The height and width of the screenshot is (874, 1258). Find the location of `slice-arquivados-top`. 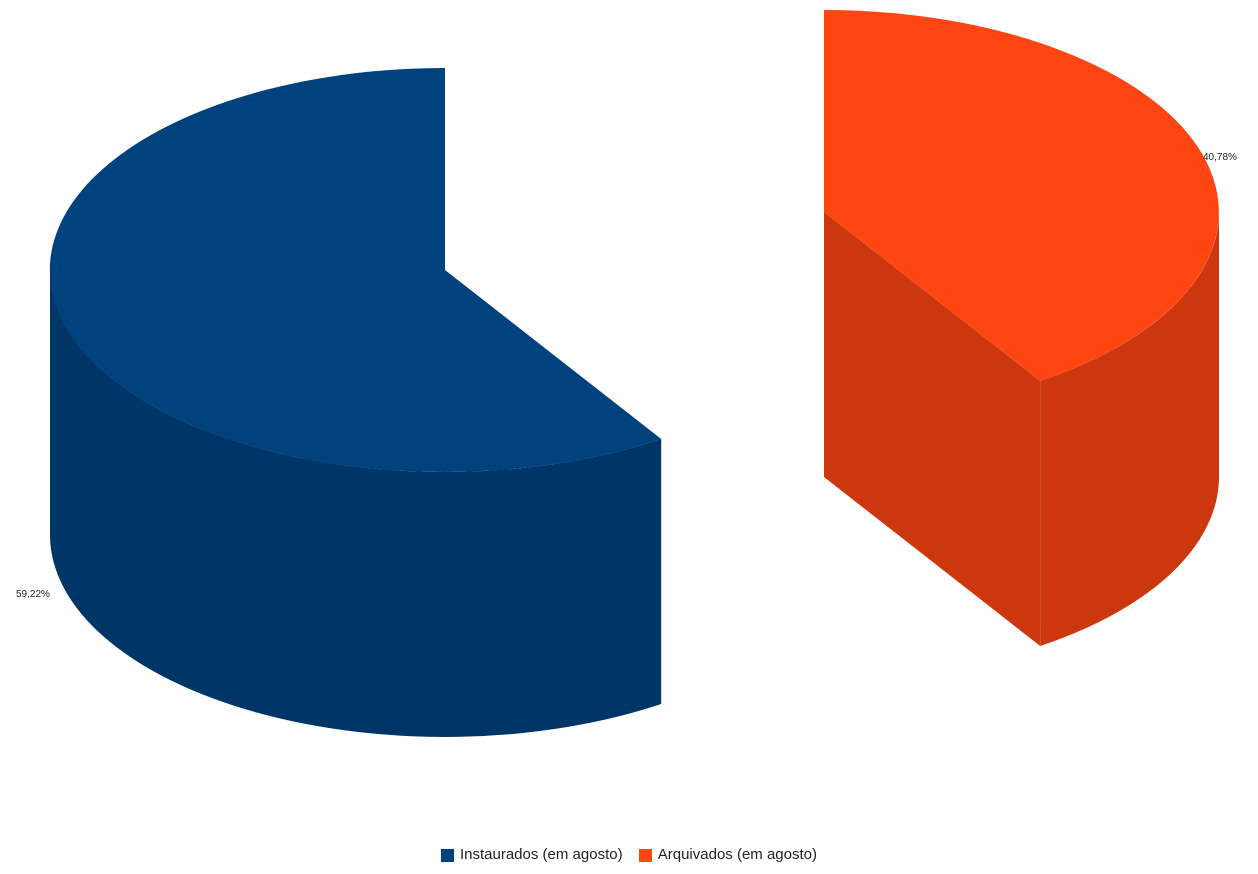

slice-arquivados-top is located at coordinates (1021, 195).